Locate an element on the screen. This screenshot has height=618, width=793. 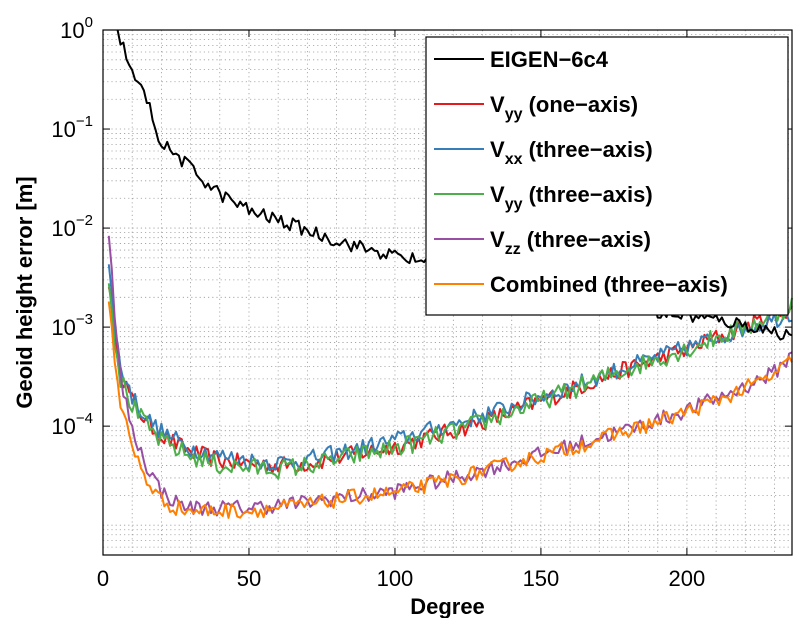
y-axis-label: Geoid height error [m] is located at coordinates (24, 292).